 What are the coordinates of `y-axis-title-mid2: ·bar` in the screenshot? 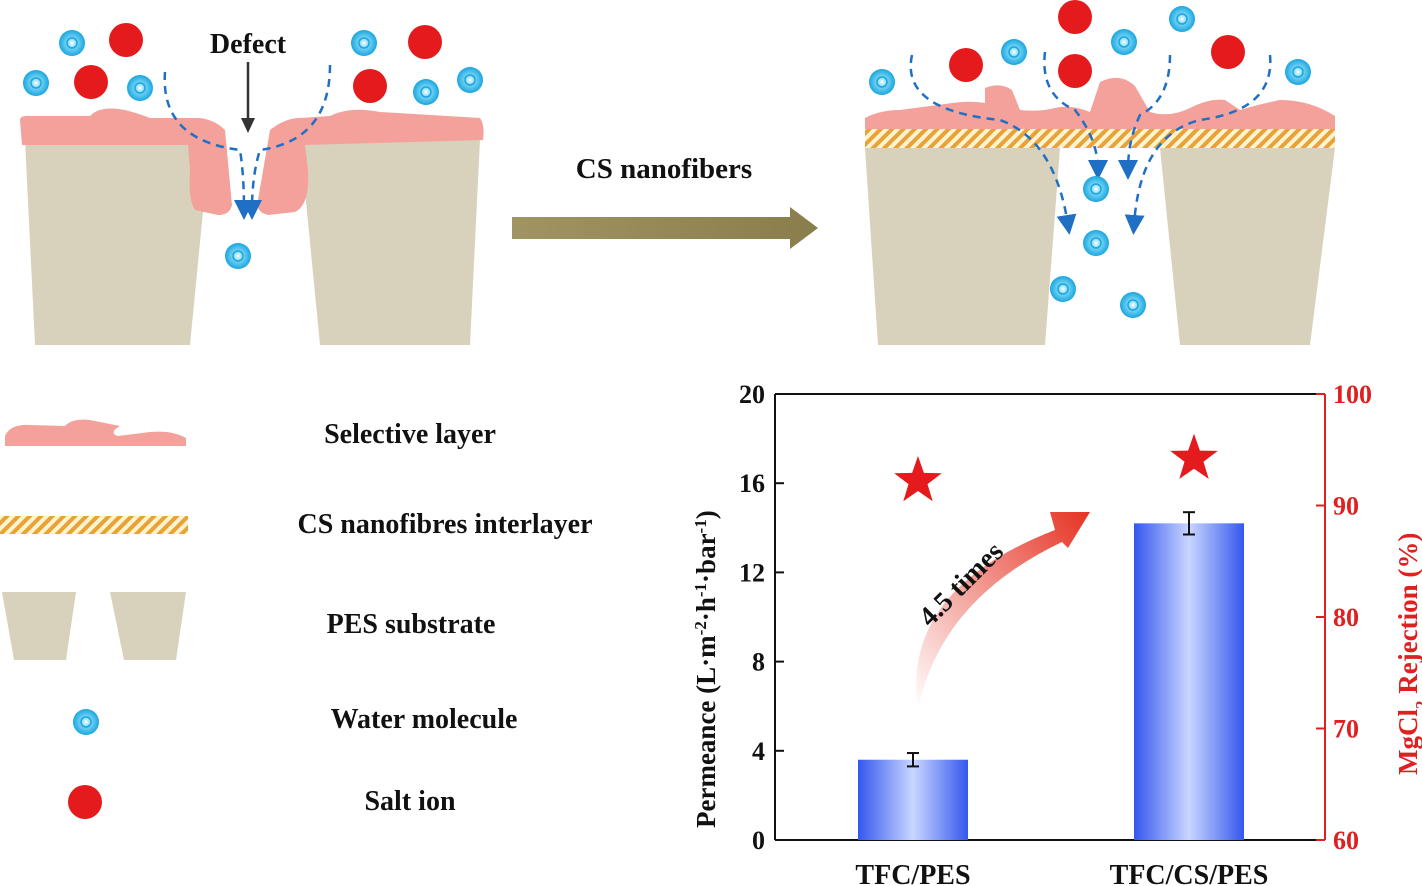 It's located at (706, 558).